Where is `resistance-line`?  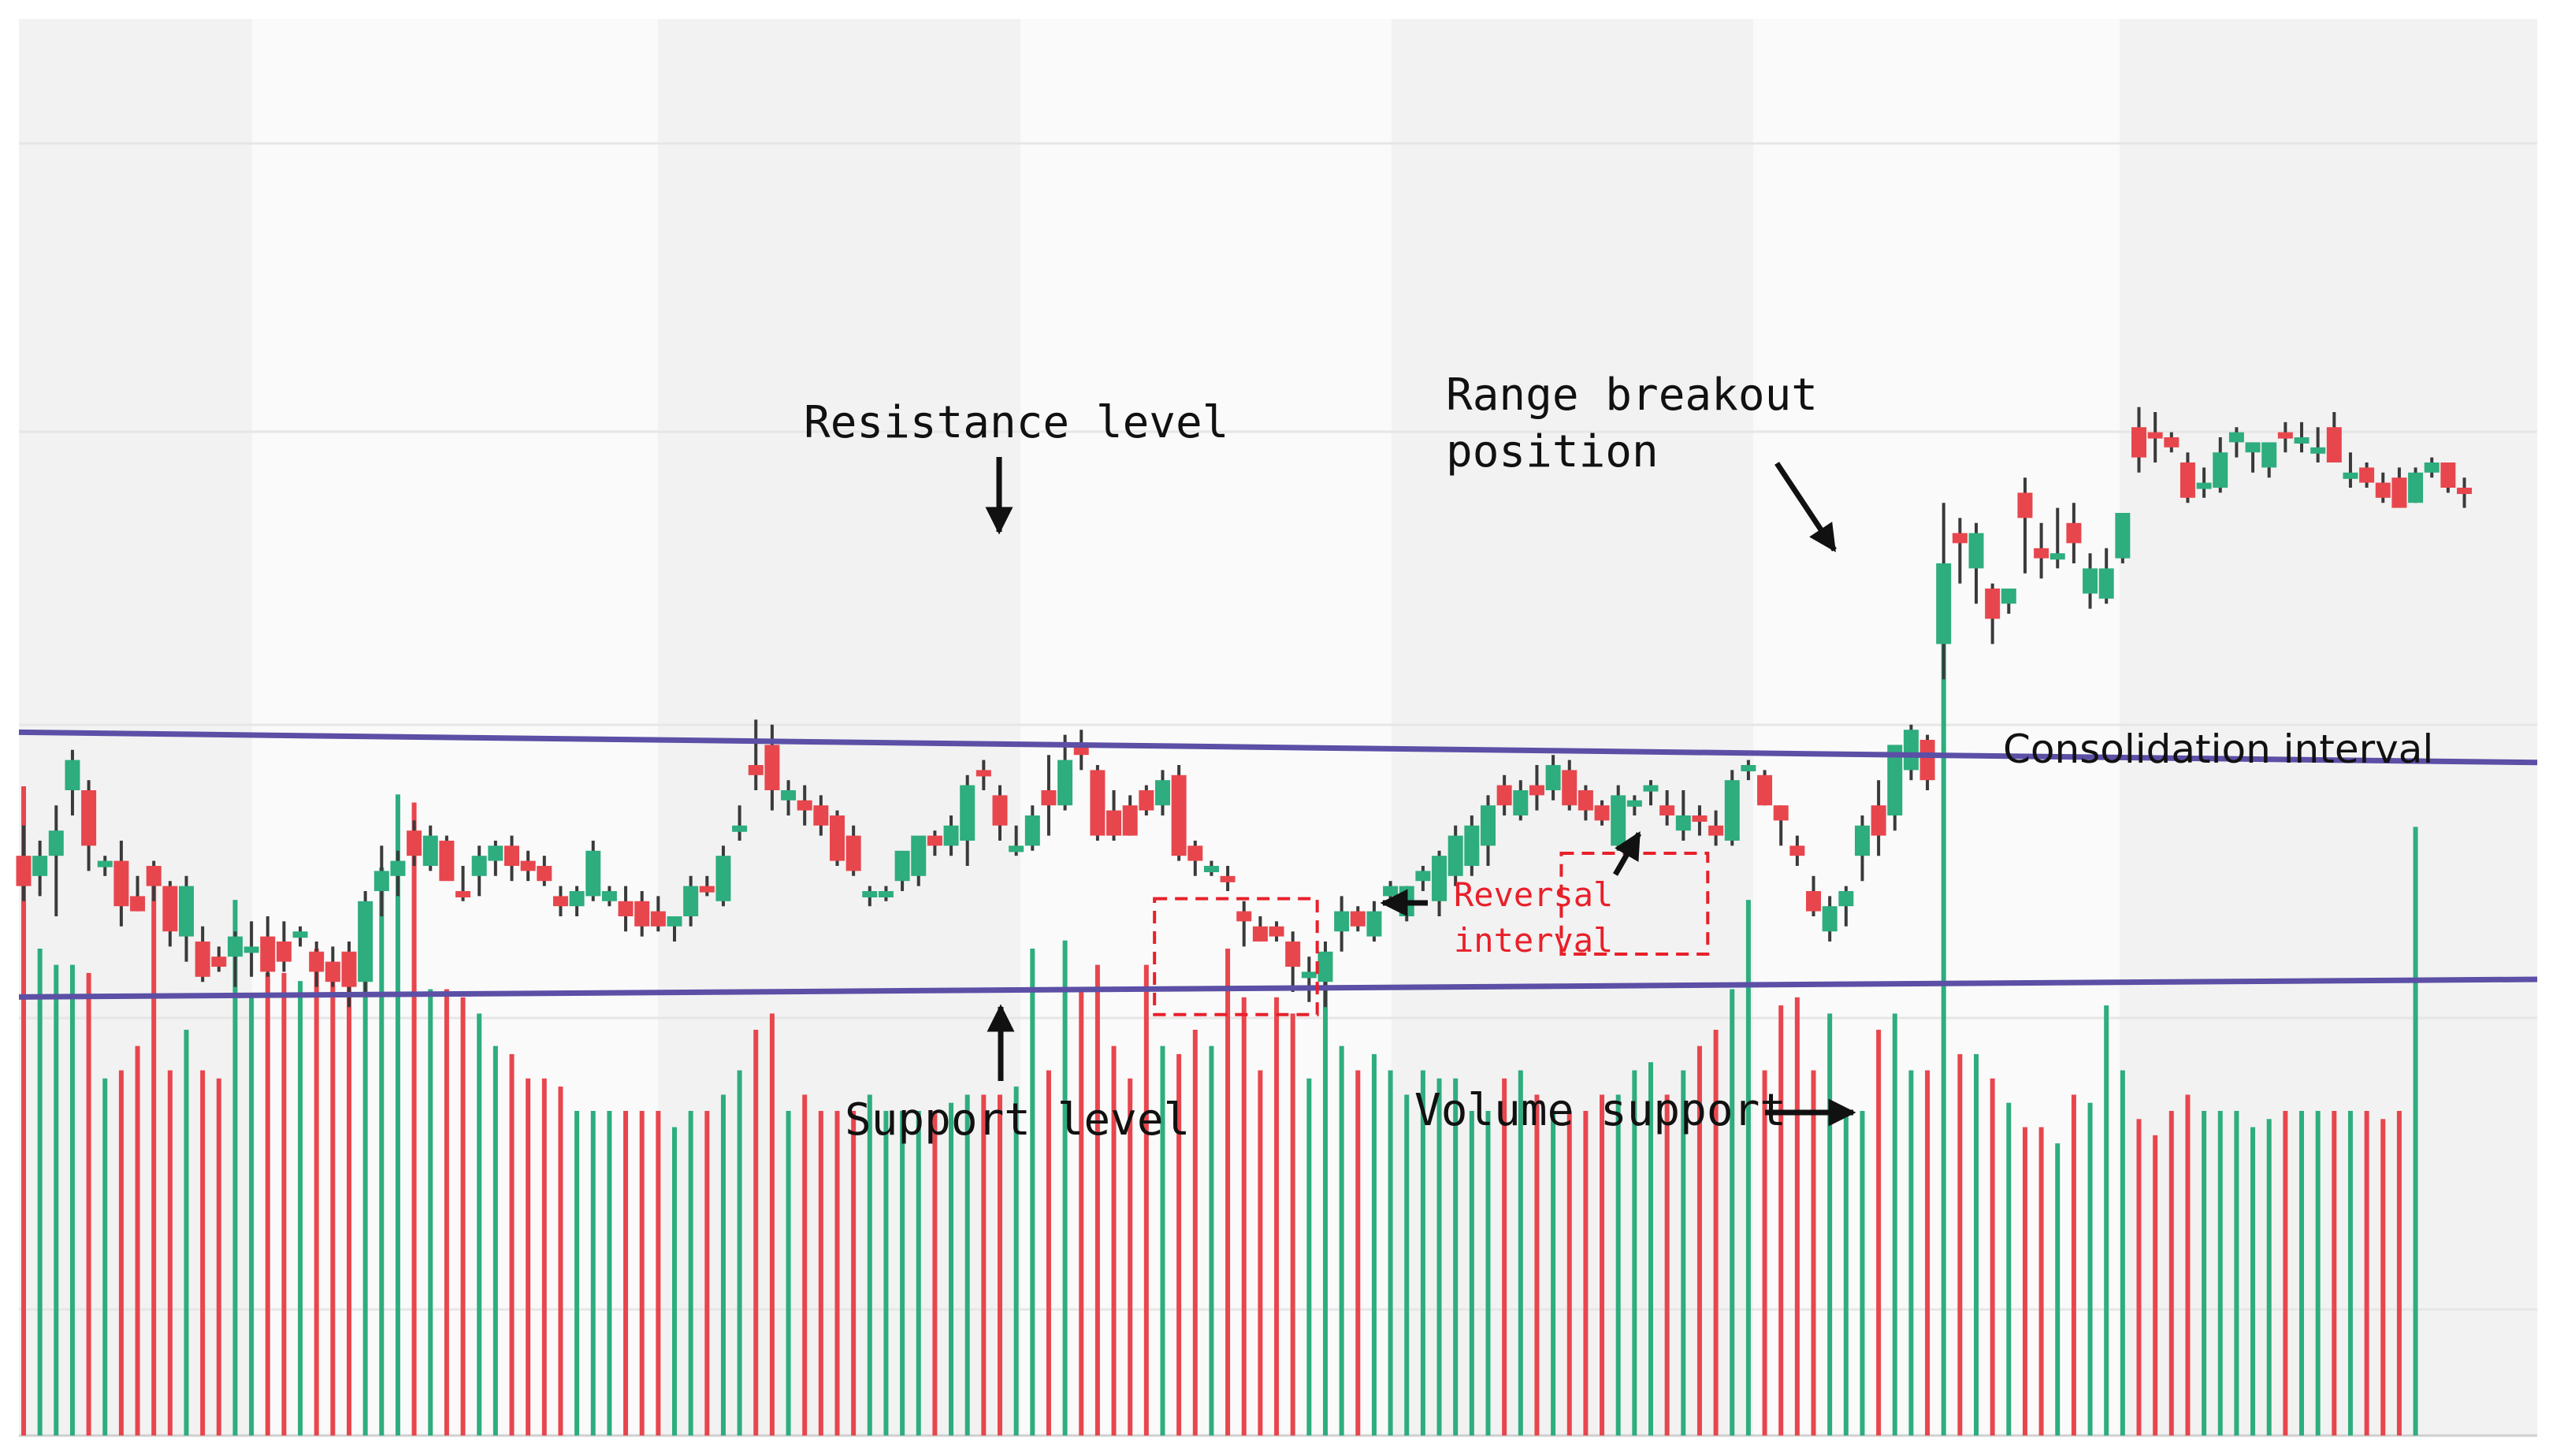
resistance-line is located at coordinates (1278, 747).